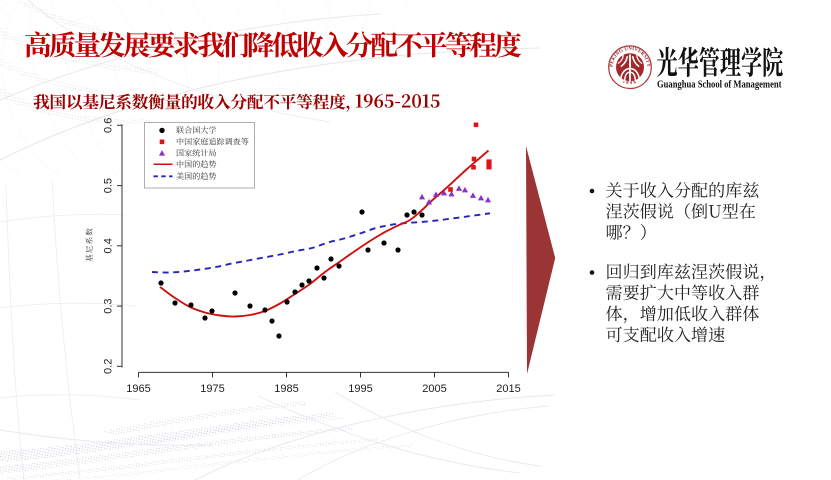 The height and width of the screenshot is (480, 831). I want to click on svg-text: 2005, so click(434, 389).